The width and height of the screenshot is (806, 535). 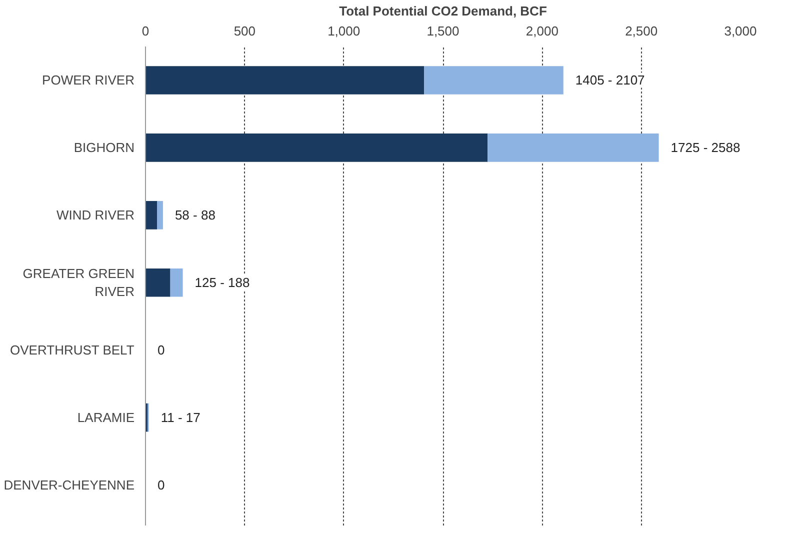 What do you see at coordinates (443, 11) in the screenshot?
I see `x-axis-title: Total Potential CO2 Demand, BCF` at bounding box center [443, 11].